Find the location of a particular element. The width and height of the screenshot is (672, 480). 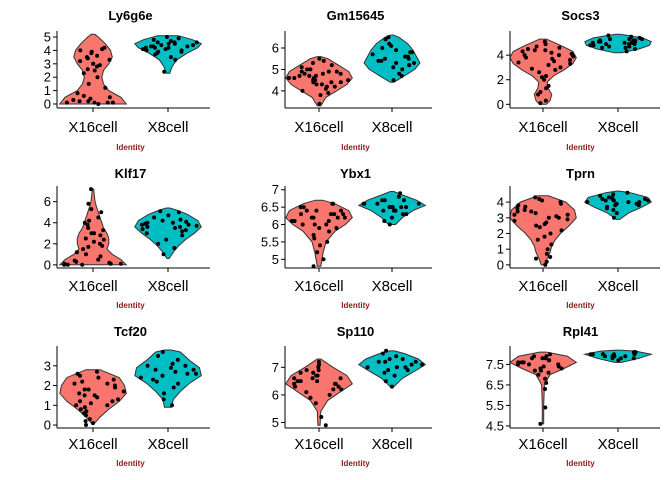

y-tick-label: 1 is located at coordinates (47, 405).